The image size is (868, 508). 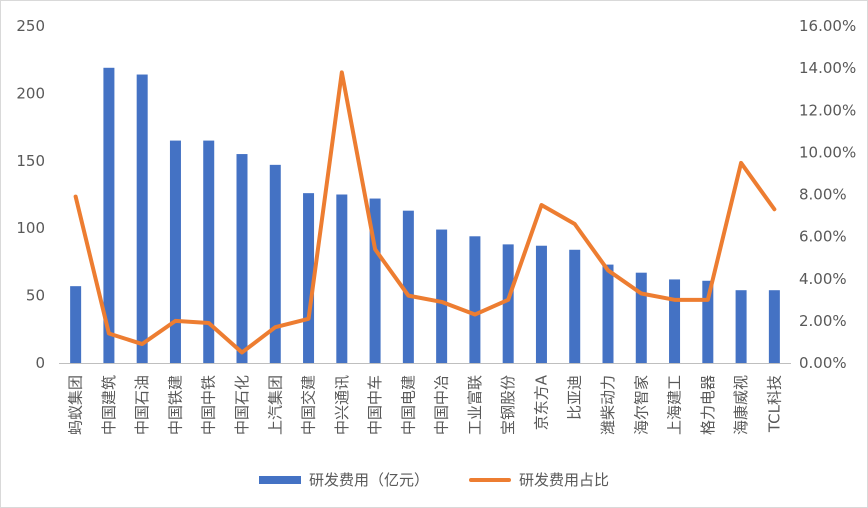 What do you see at coordinates (823, 279) in the screenshot?
I see `right-tick-label: 4.00%` at bounding box center [823, 279].